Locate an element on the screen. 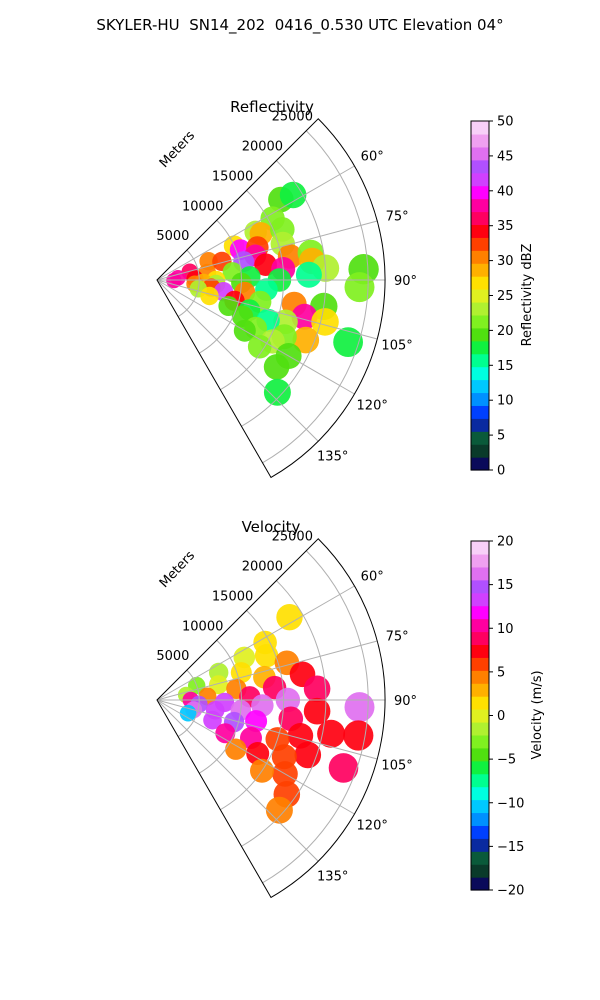 The width and height of the screenshot is (600, 1000). reflectivity-range-axis-label: Meters is located at coordinates (177, 149).